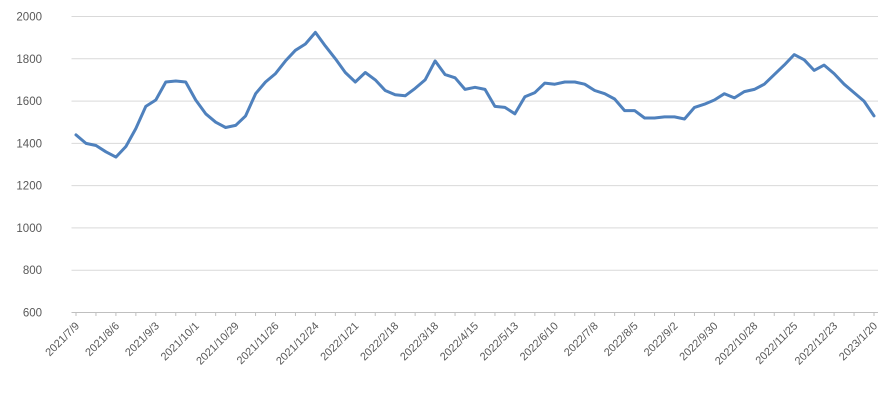  Describe the element at coordinates (816, 343) in the screenshot. I see `x-tick-label: 2022/12/23` at that location.